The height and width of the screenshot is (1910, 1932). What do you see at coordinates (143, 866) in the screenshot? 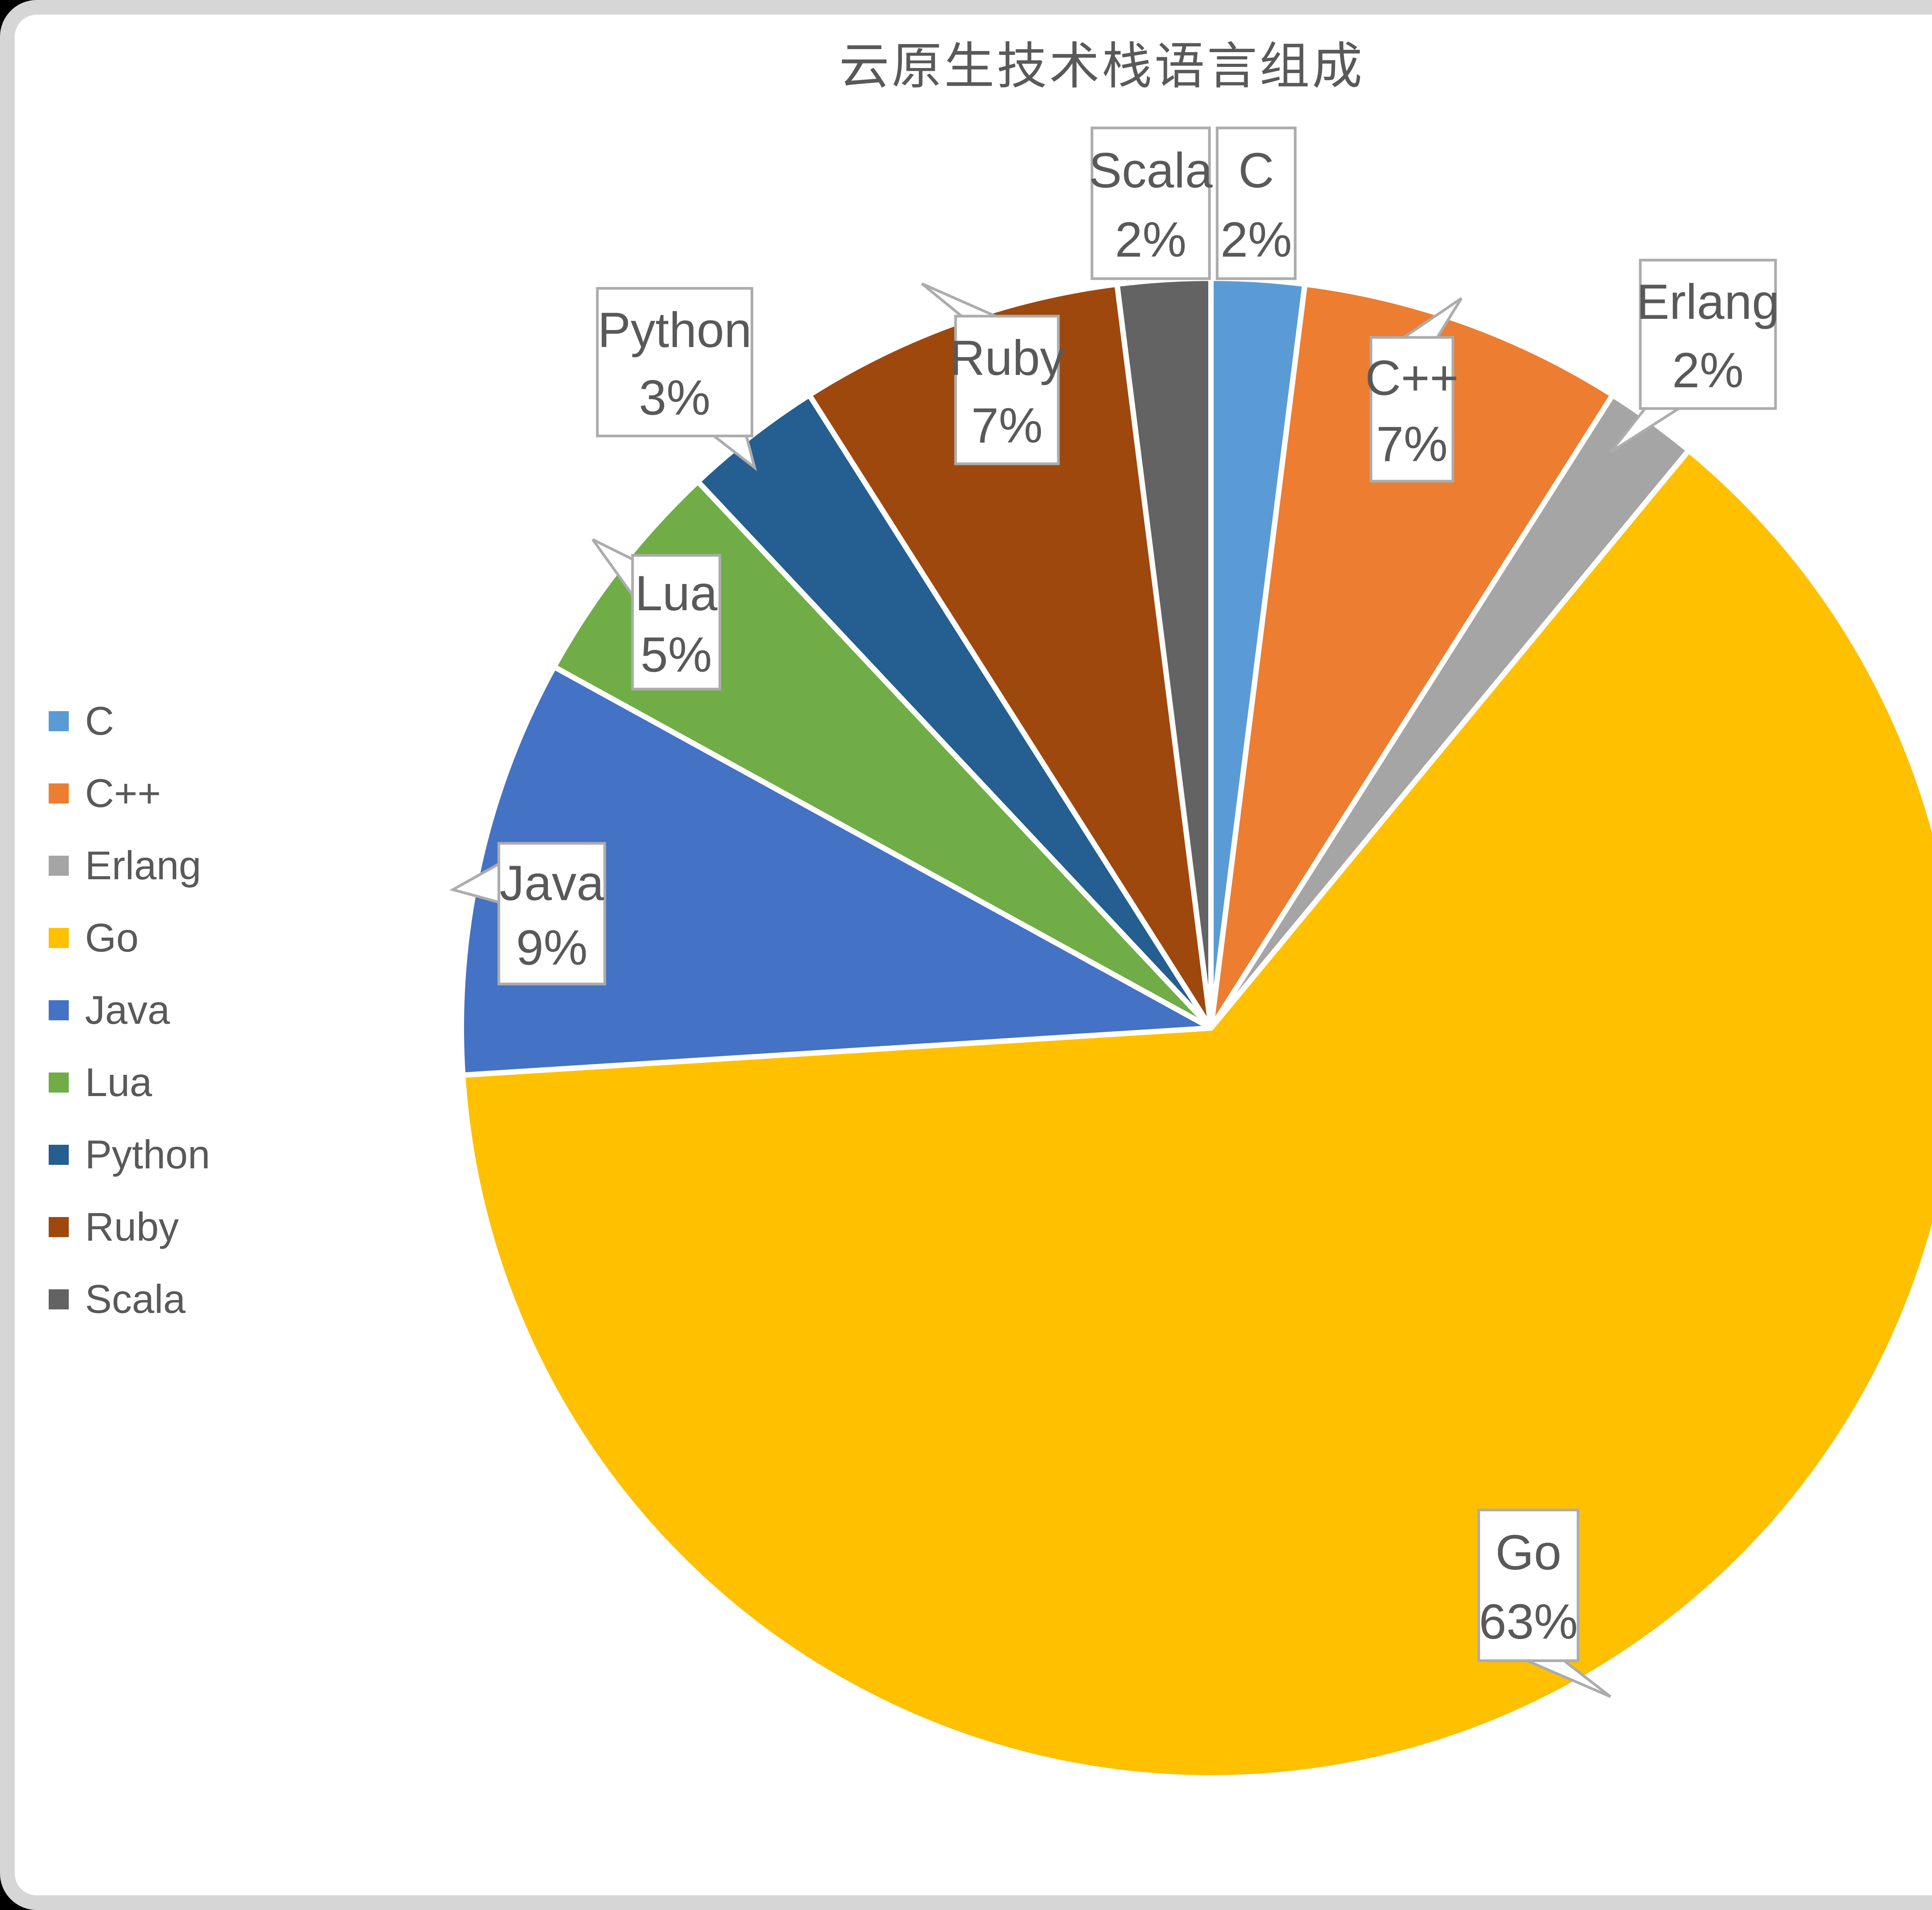
I see `legend-label: Erlang` at bounding box center [143, 866].